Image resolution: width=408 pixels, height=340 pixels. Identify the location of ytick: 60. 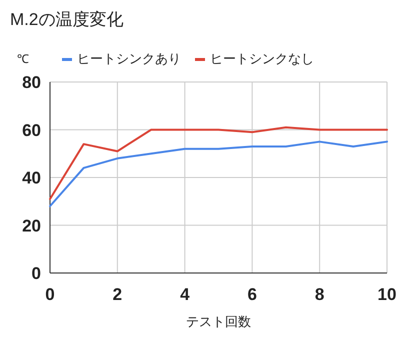
(31, 130).